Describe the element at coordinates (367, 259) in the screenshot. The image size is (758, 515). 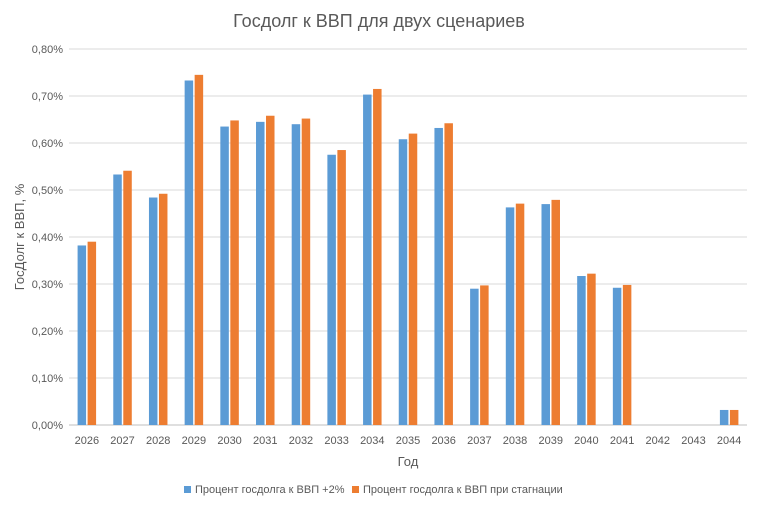
I see `bar-growth-2034` at that location.